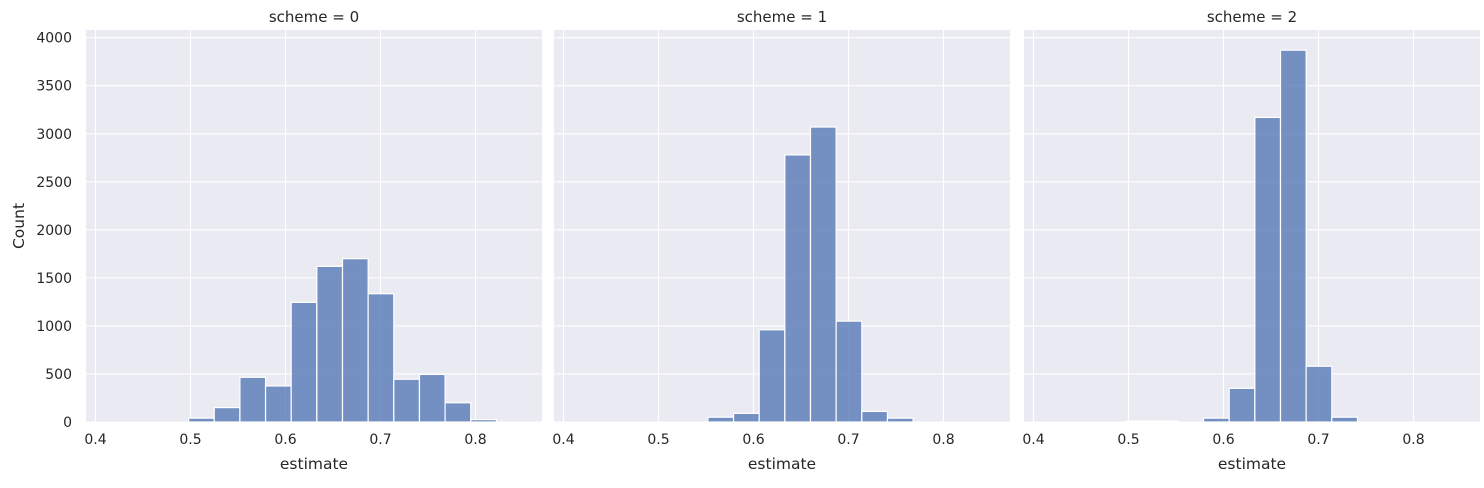  Describe the element at coordinates (58, 375) in the screenshot. I see `y-tick-label: 500` at that location.